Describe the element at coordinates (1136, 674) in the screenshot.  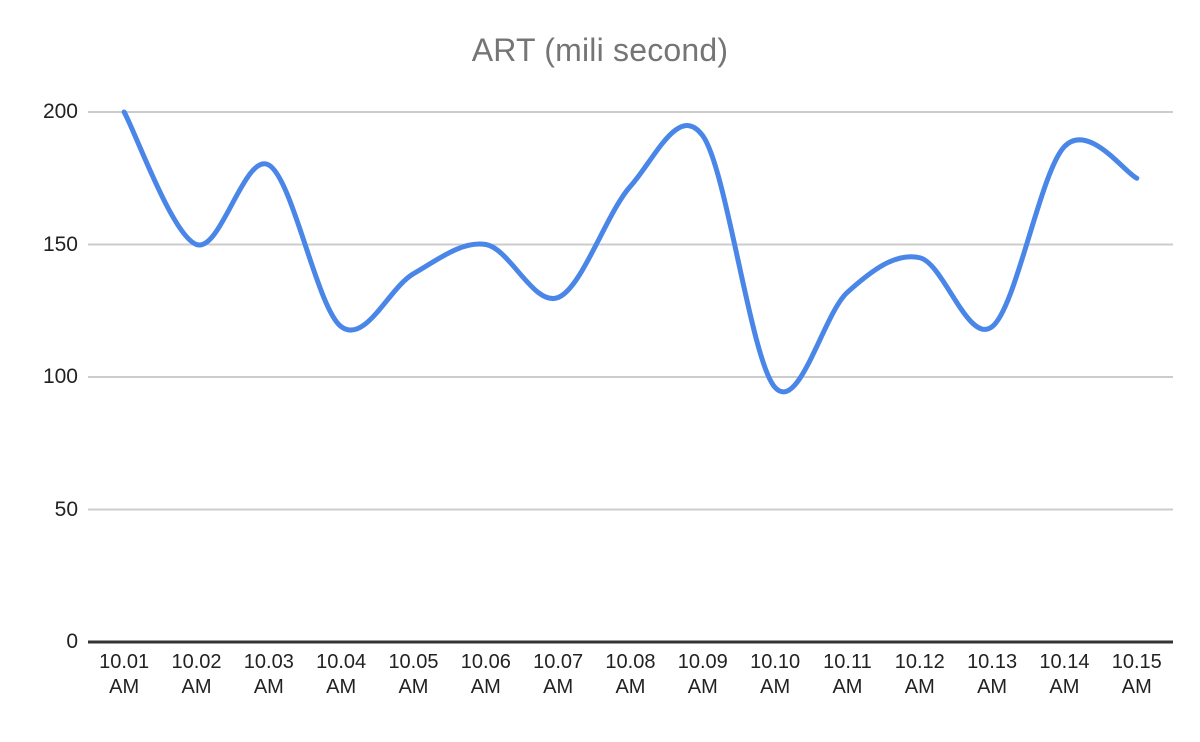
I see `x-tick-label: 10.15 AM` at that location.